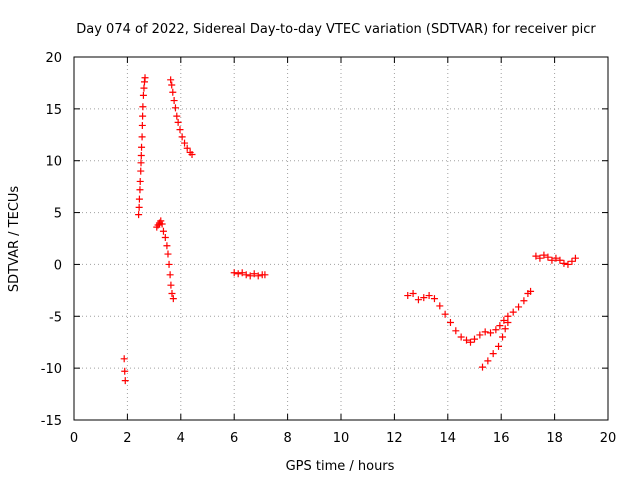  What do you see at coordinates (55, 317) in the screenshot?
I see `y-tick-label: -5` at bounding box center [55, 317].